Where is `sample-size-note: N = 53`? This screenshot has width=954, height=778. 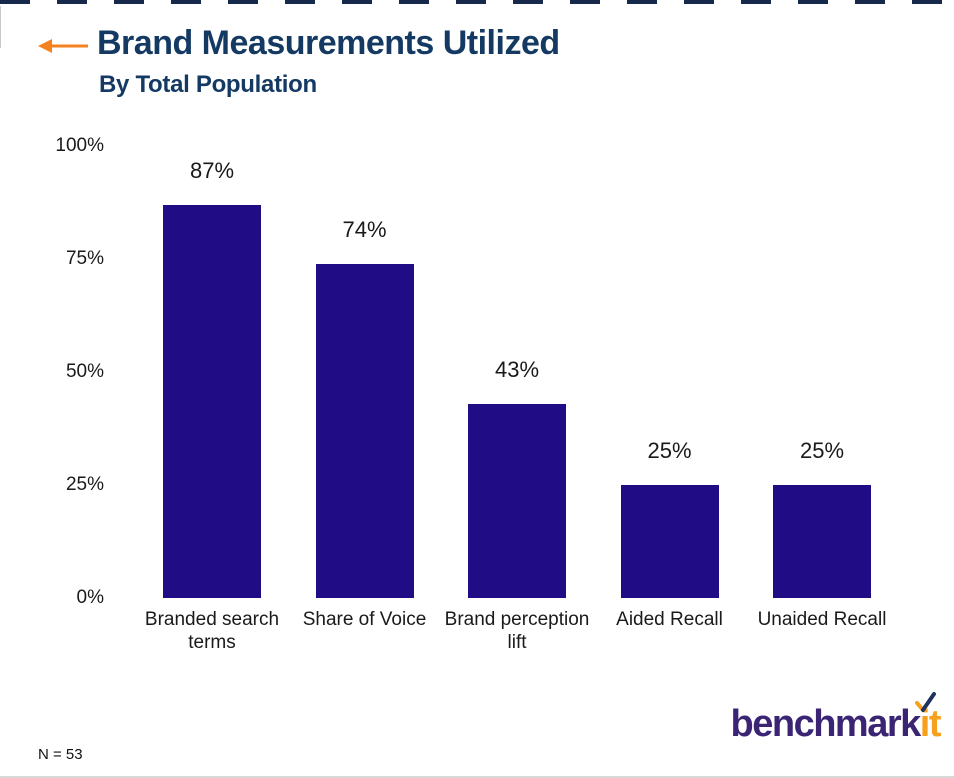
sample-size-note: N = 53 is located at coordinates (60, 754).